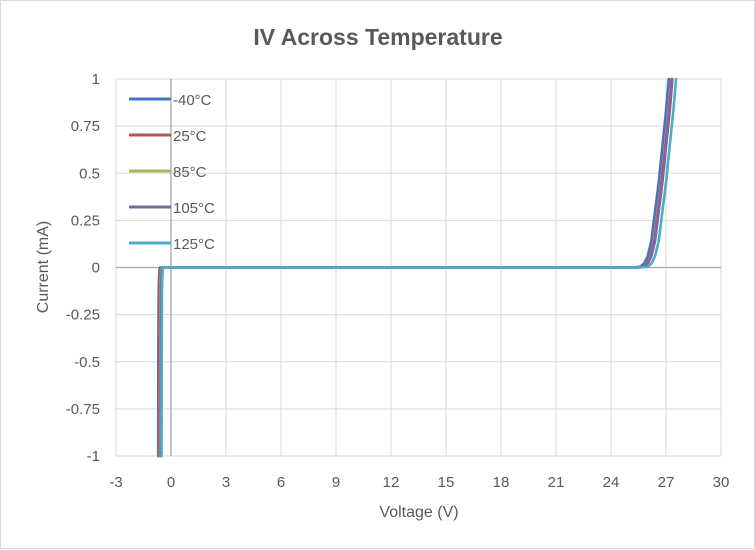  What do you see at coordinates (501, 482) in the screenshot?
I see `x-tick-label: 18` at bounding box center [501, 482].